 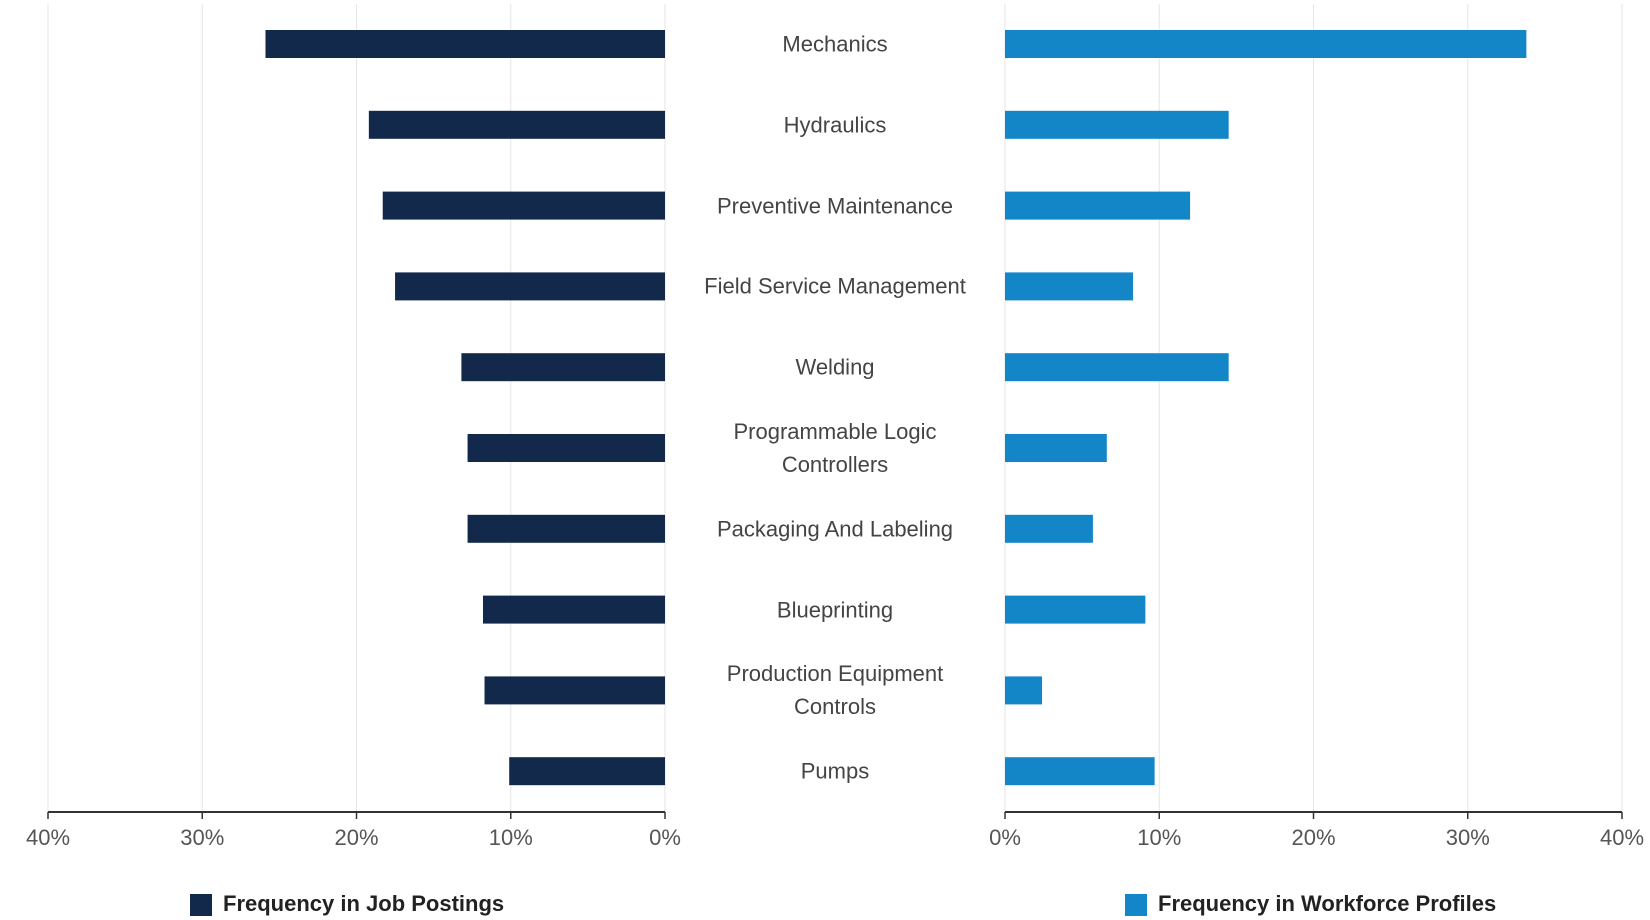 I want to click on category-label: Welding, so click(x=835, y=367).